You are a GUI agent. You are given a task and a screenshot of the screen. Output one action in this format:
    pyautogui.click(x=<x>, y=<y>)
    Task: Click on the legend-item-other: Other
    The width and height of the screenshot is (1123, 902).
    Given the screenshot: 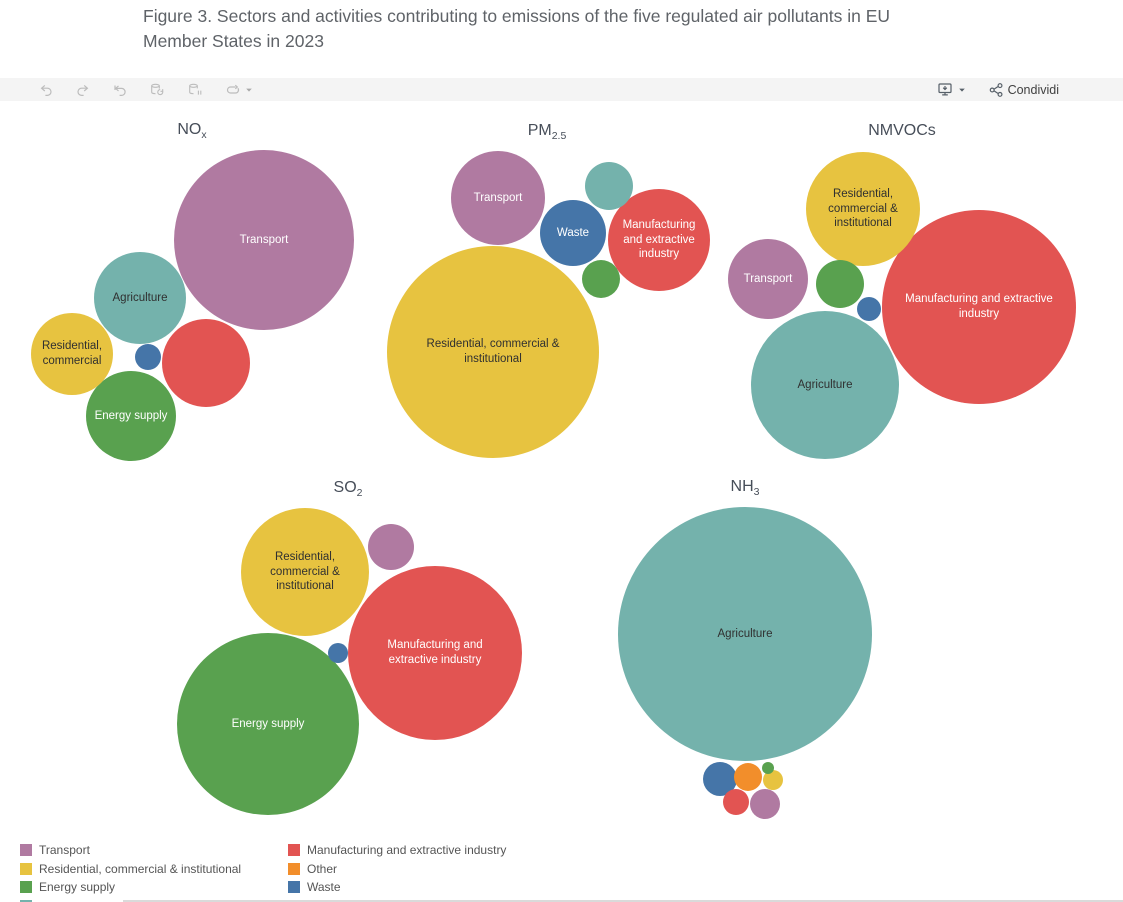 What is the action you would take?
    pyautogui.click(x=397, y=868)
    